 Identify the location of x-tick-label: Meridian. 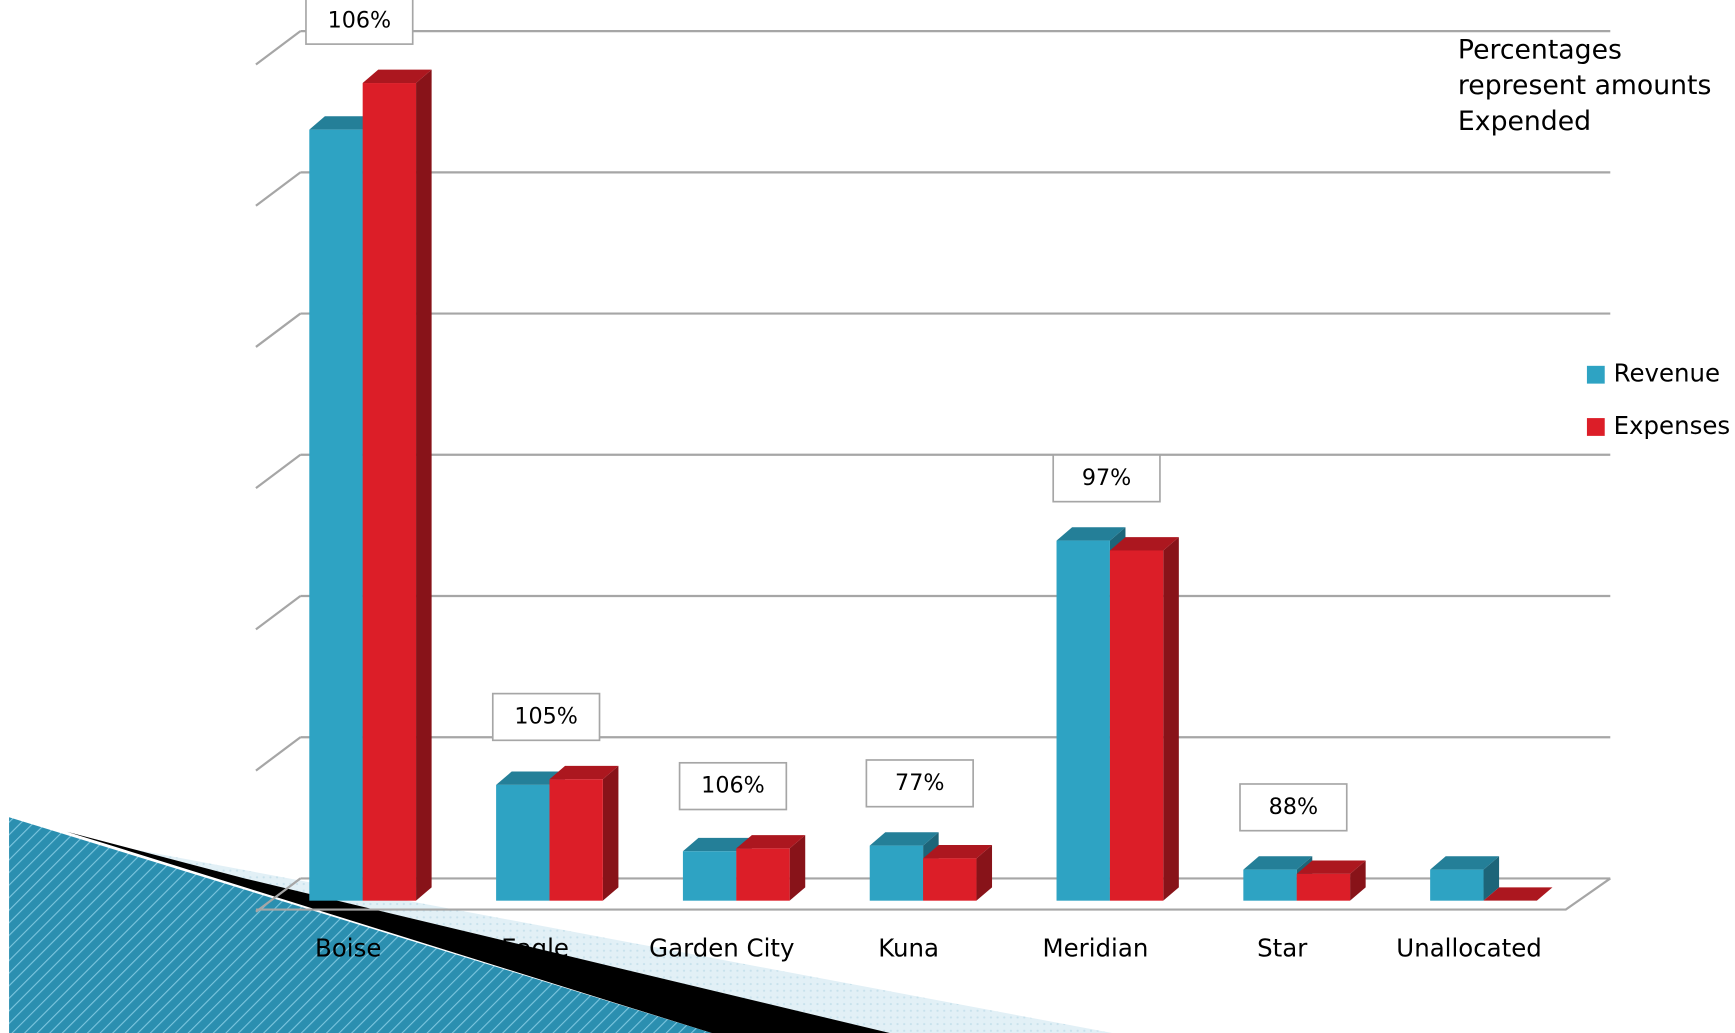
(1096, 948).